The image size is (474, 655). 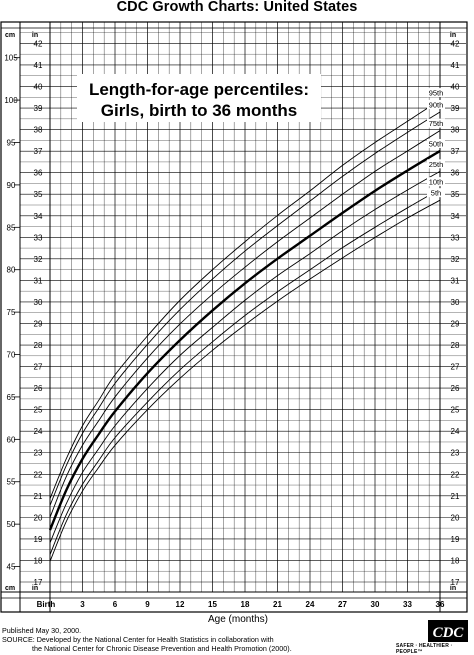 I want to click on x-tick-label: 24, so click(x=310, y=604).